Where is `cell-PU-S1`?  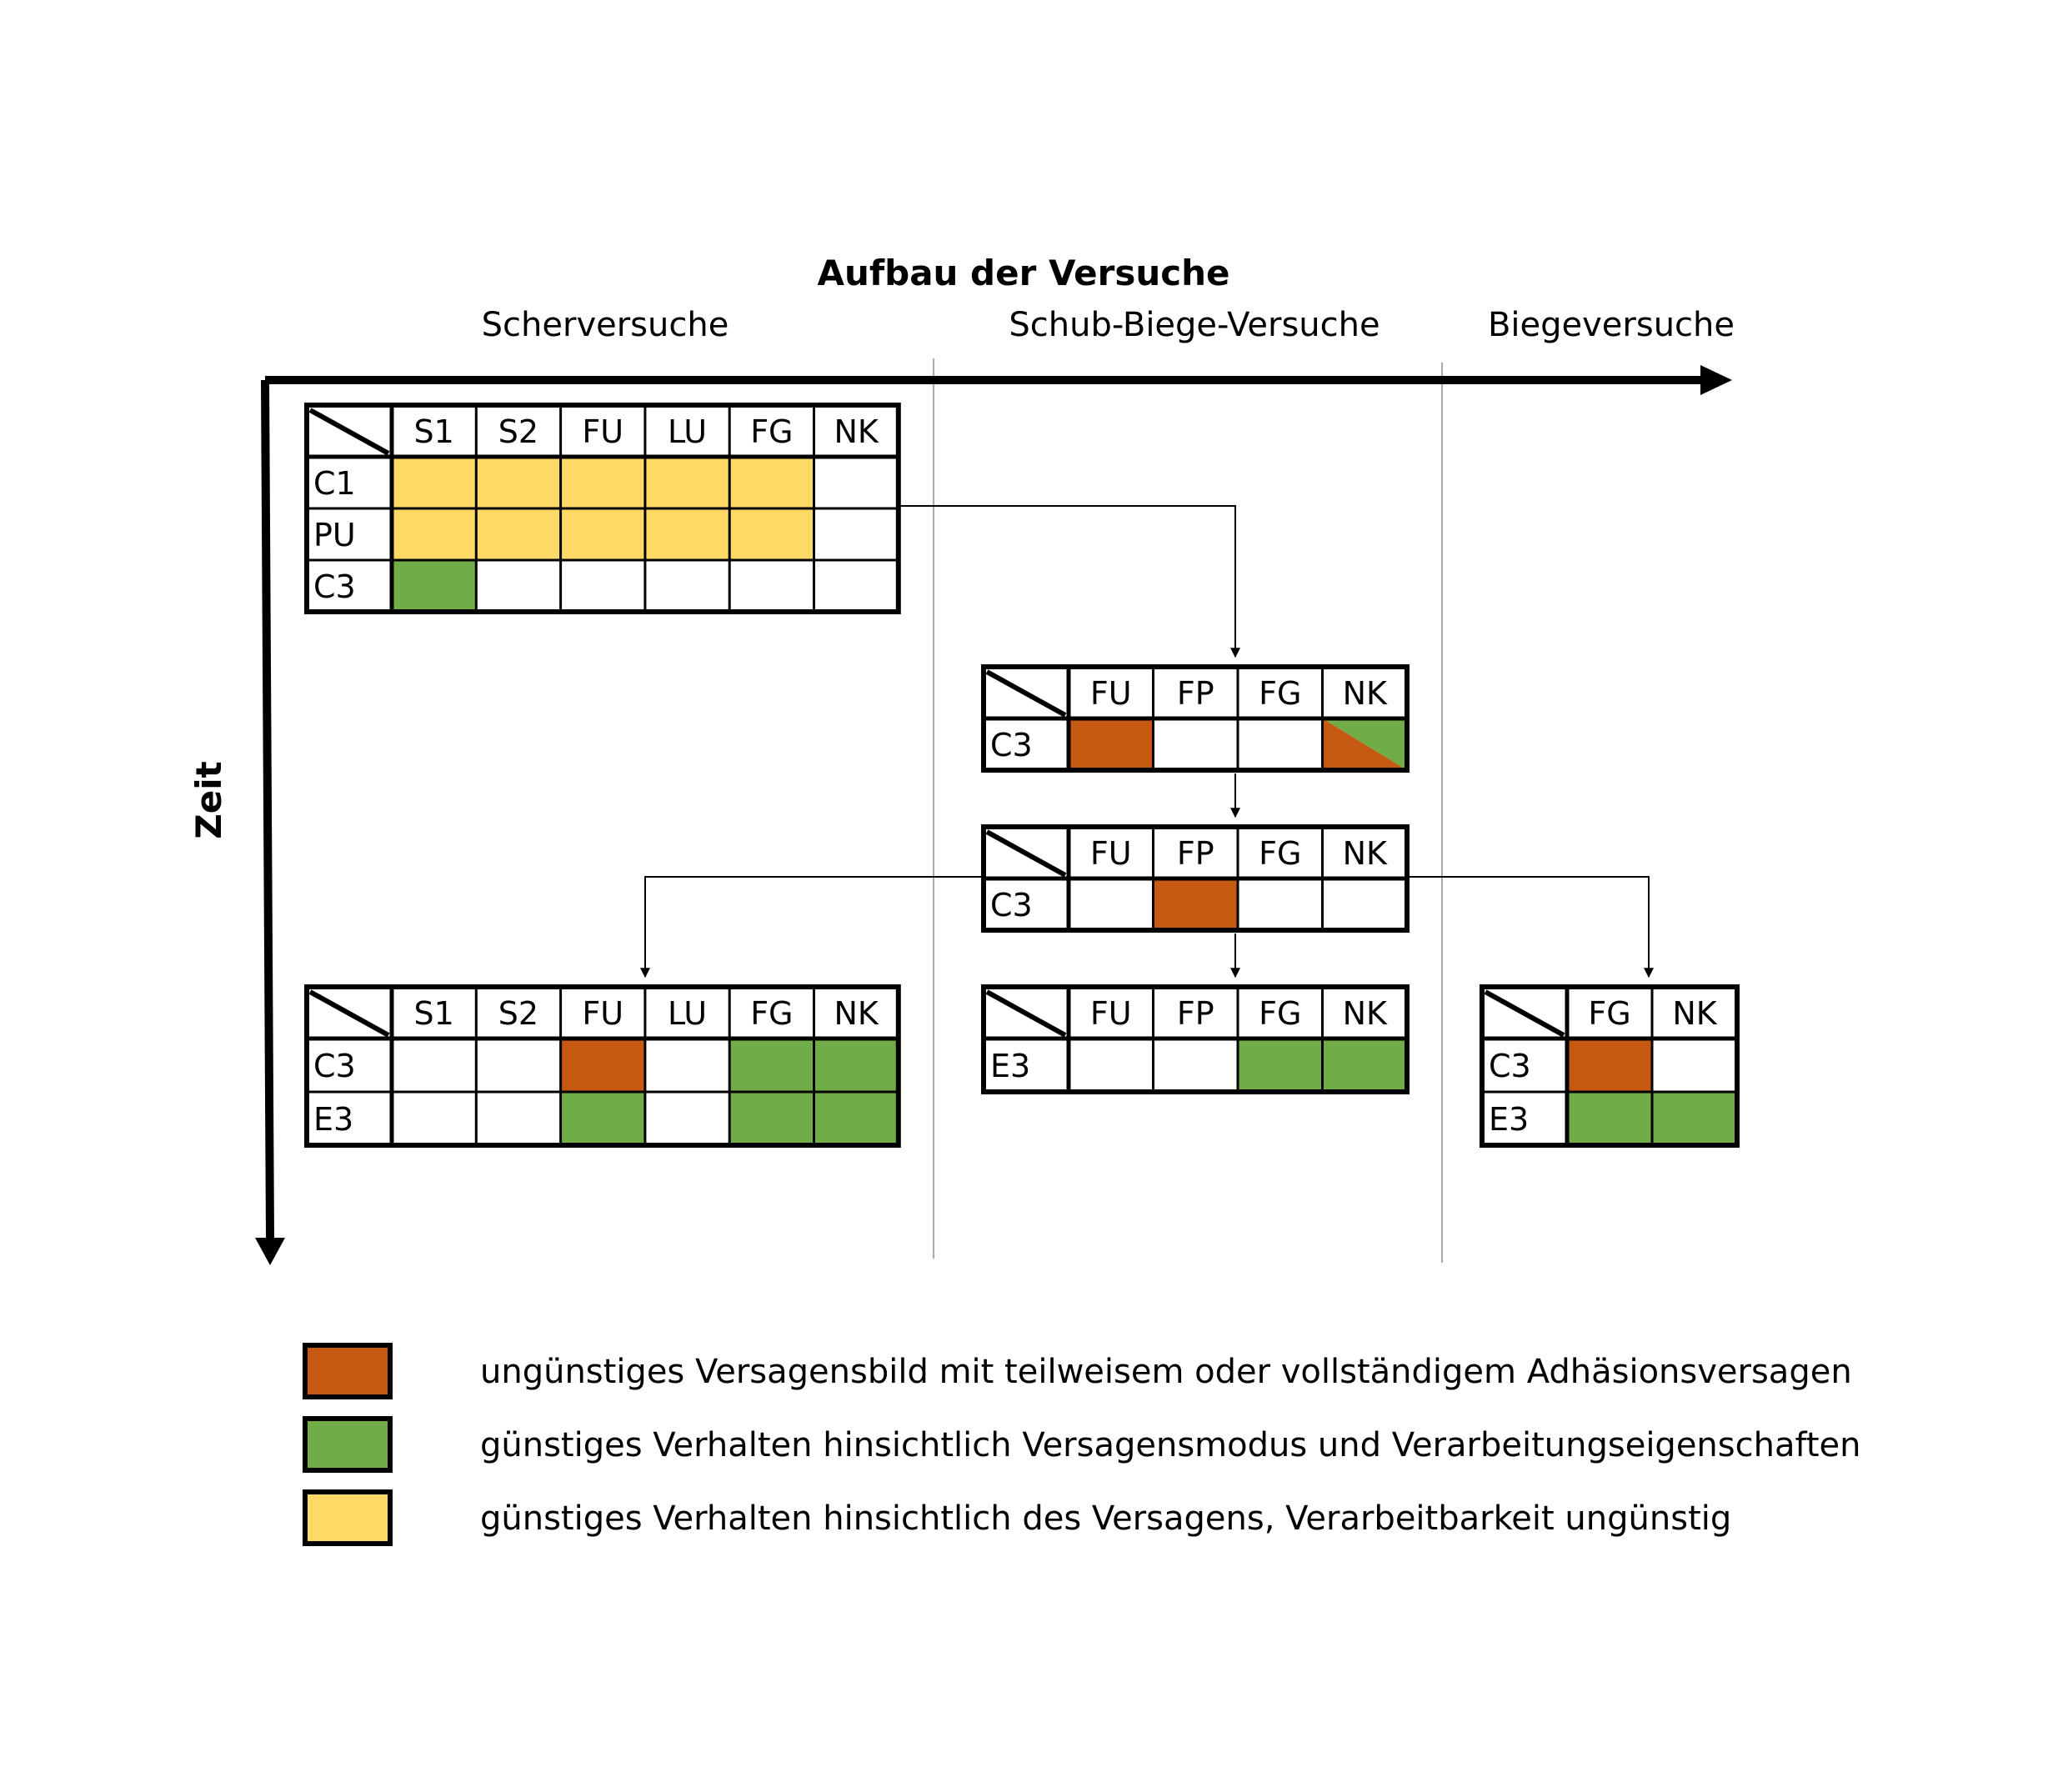
cell-PU-S1 is located at coordinates (434, 534).